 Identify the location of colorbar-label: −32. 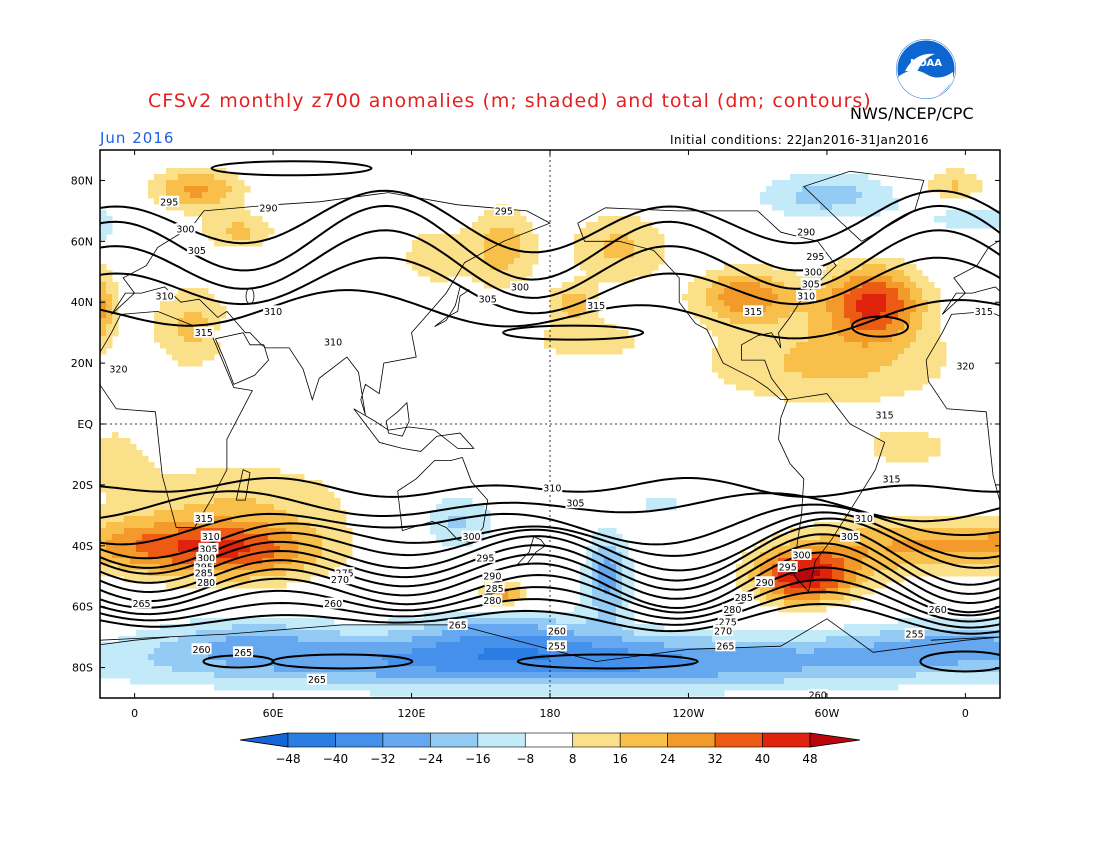
(382, 759).